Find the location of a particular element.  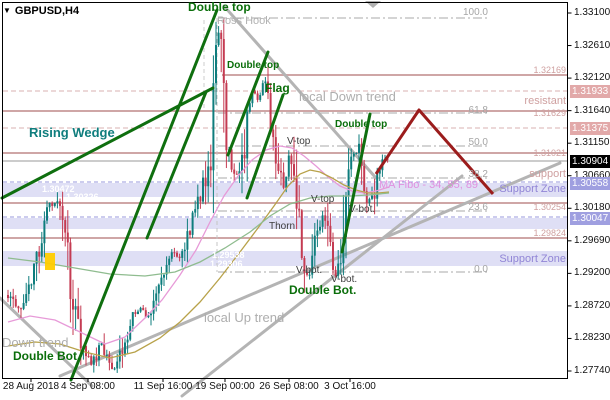

support-zone-band is located at coordinates (285, 258).